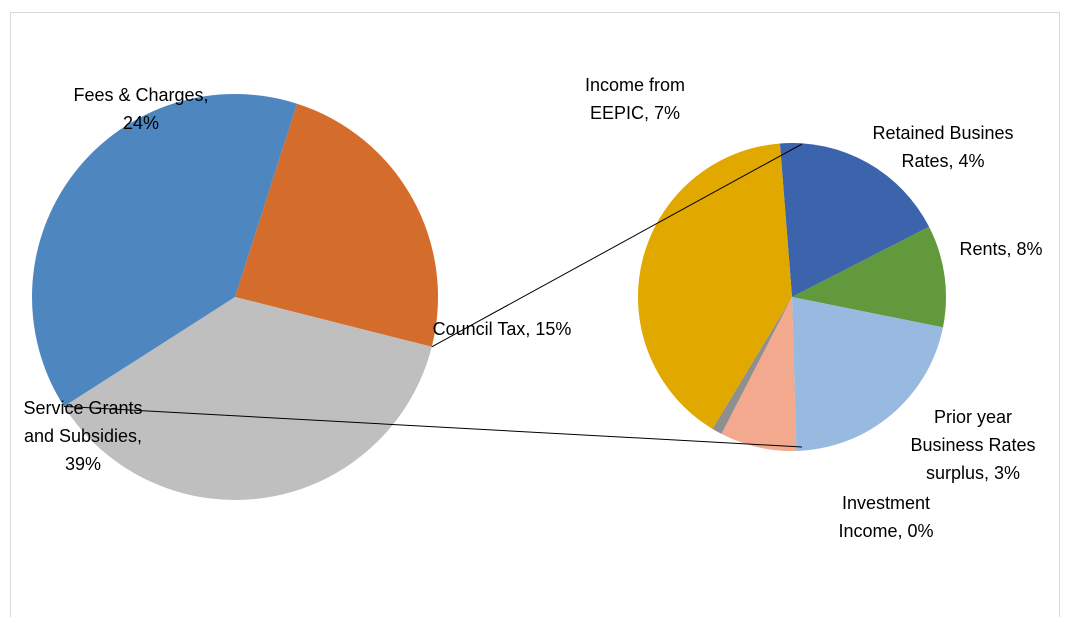 The height and width of the screenshot is (623, 1065). I want to click on primary-label-council-tax-15: Council Tax, 15%, so click(502, 329).